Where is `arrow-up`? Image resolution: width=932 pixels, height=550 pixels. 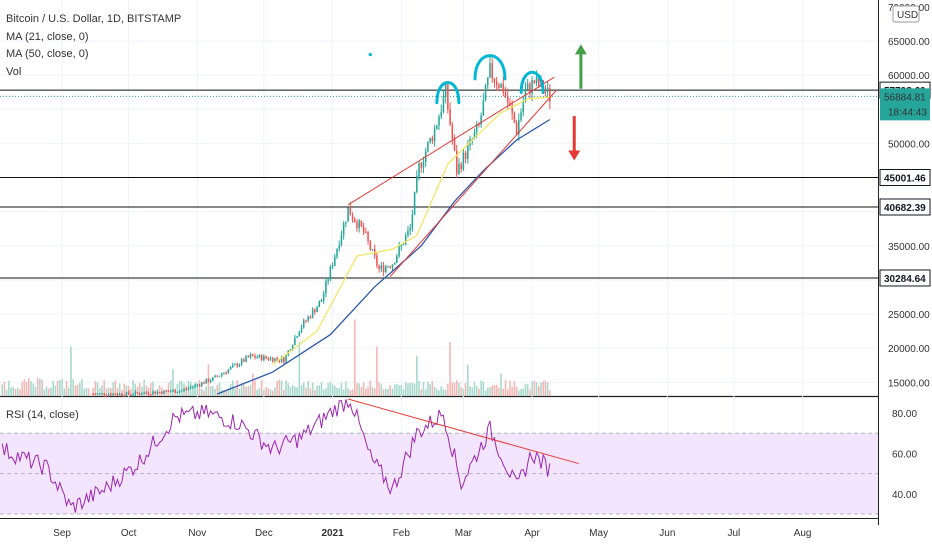 arrow-up is located at coordinates (580, 66).